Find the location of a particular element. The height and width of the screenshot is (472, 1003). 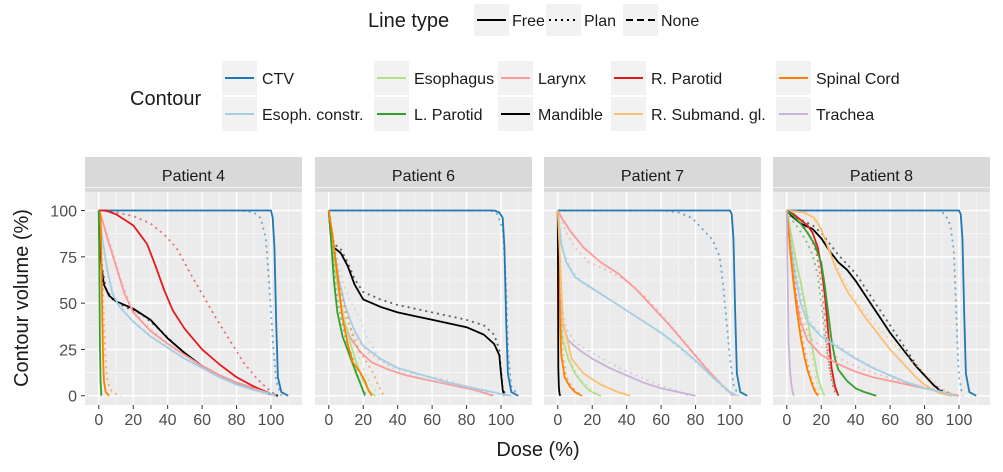

series-line-esophagus-free is located at coordinates (805, 303).